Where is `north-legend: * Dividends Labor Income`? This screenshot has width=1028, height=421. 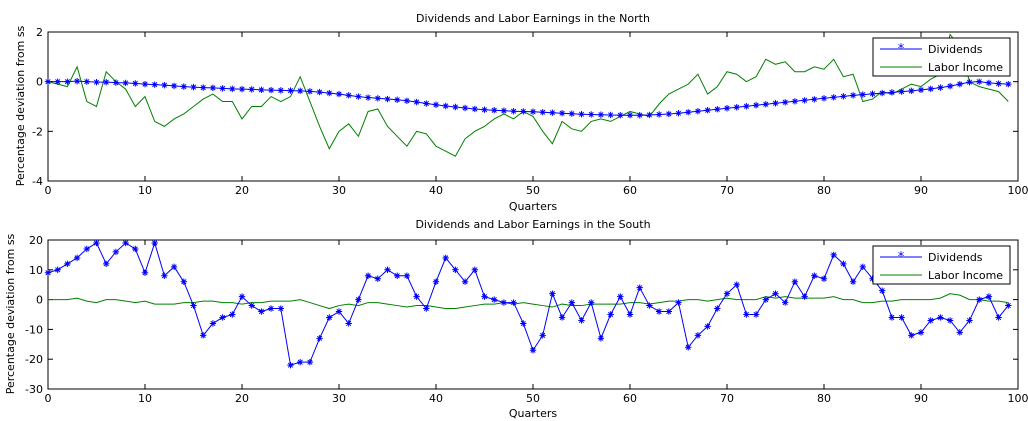 north-legend: * Dividends Labor Income is located at coordinates (941, 57).